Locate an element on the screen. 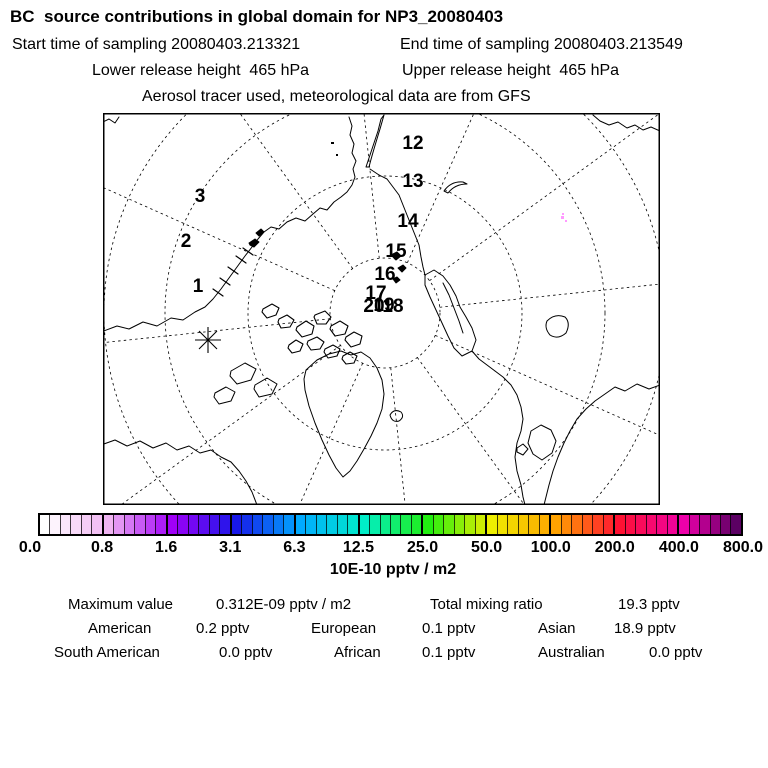 This screenshot has width=768, height=768. colorbar-tick-25.0: 25.0 is located at coordinates (422, 547).